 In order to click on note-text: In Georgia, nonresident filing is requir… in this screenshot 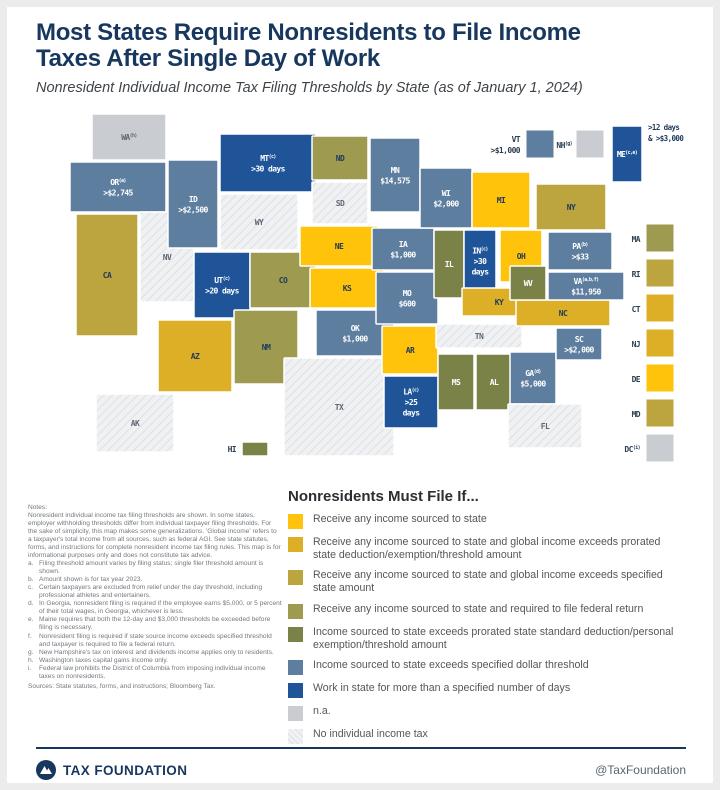, I will do `click(160, 608)`.